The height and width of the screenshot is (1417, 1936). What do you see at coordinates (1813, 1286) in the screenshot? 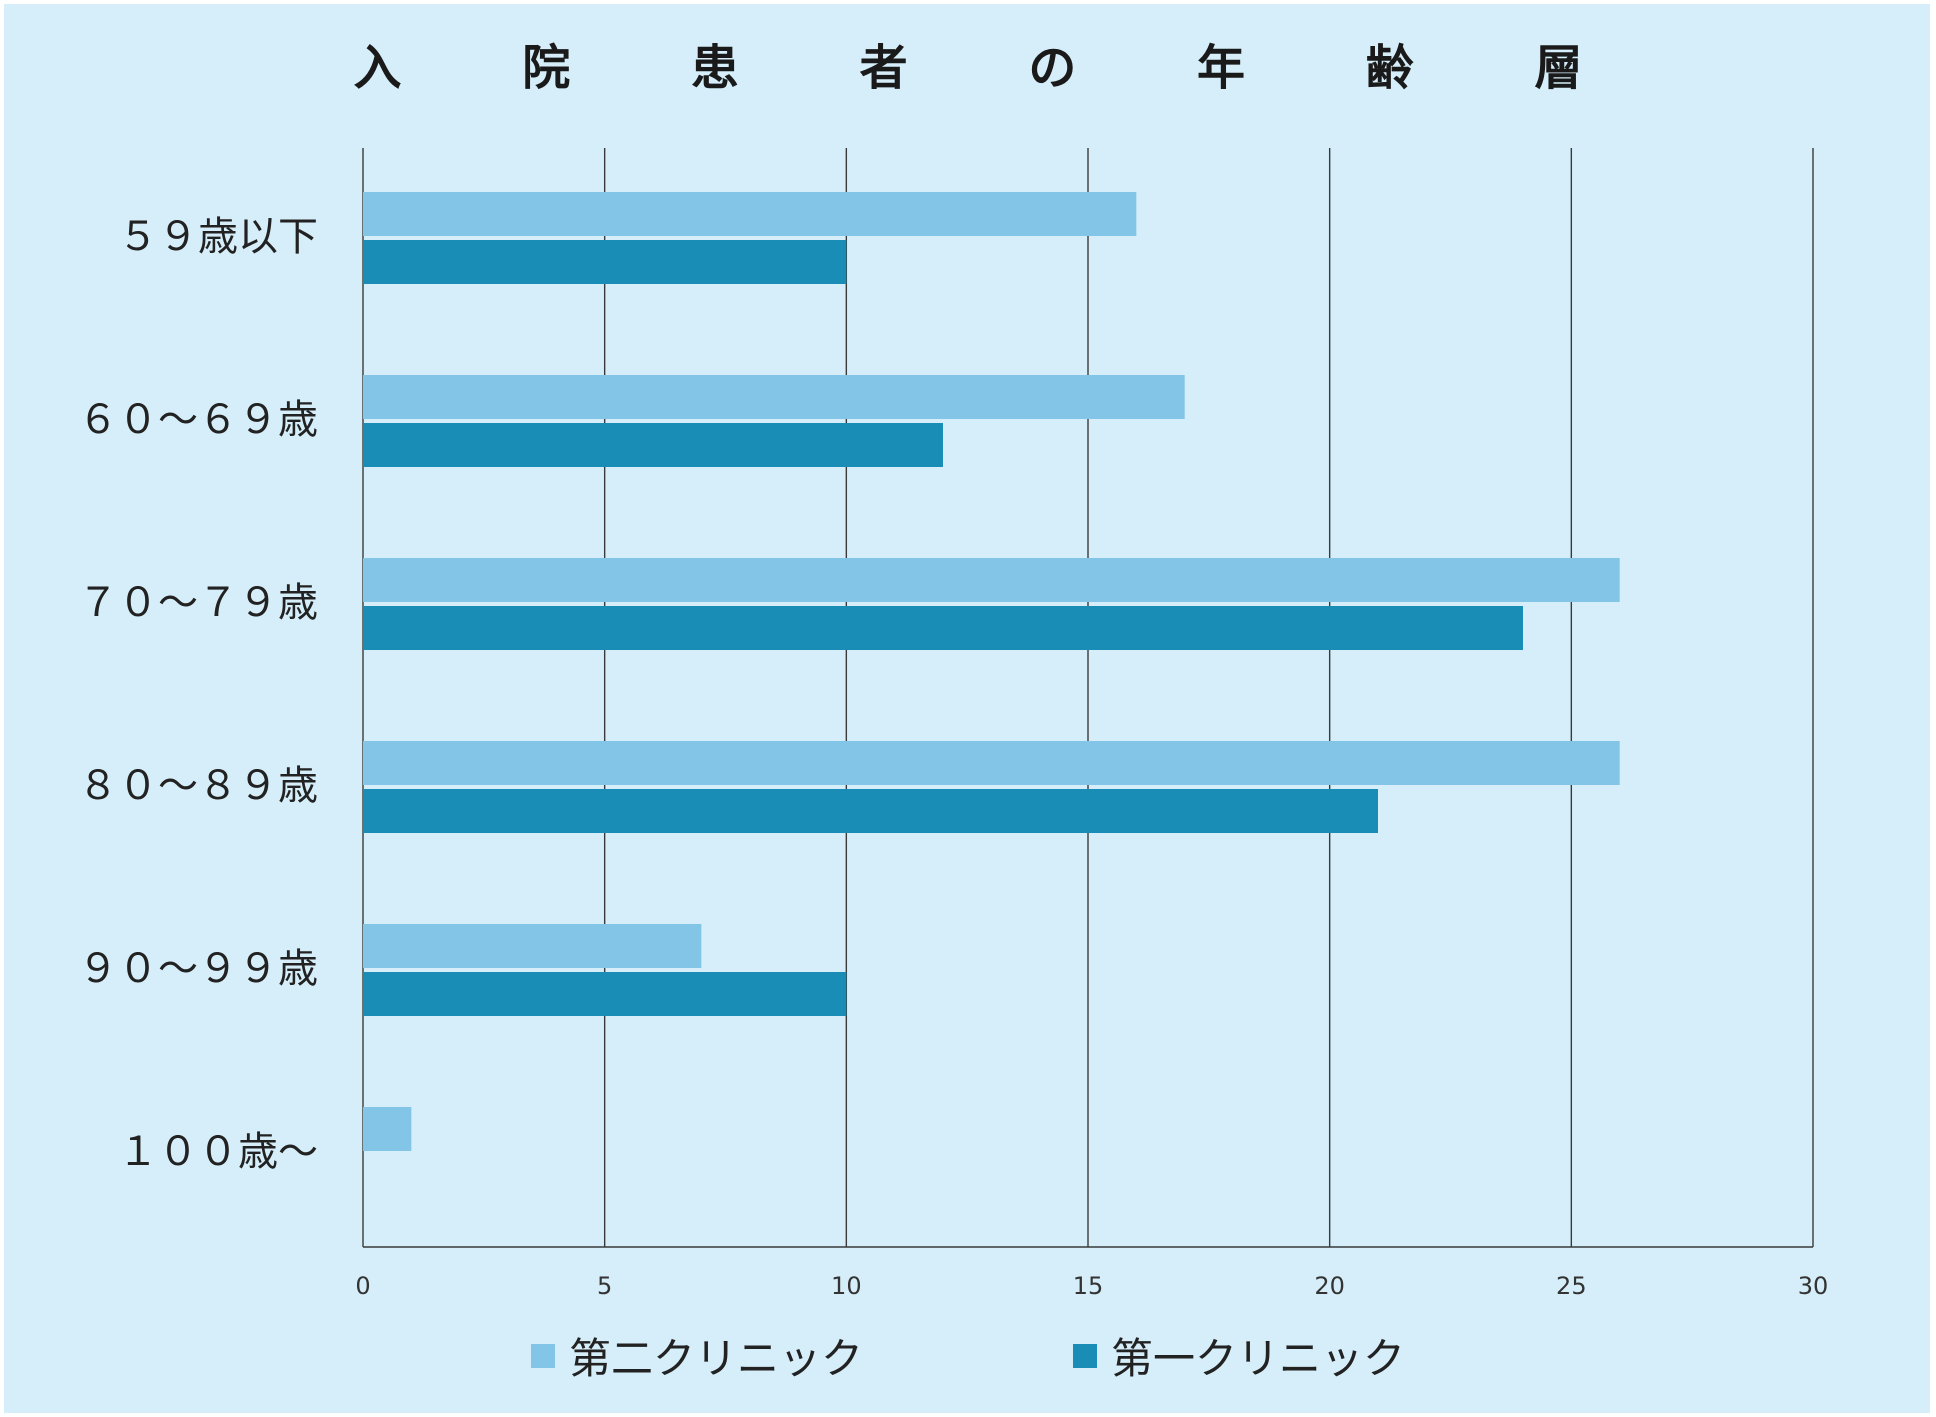
I see `x-tick-label: 30` at bounding box center [1813, 1286].